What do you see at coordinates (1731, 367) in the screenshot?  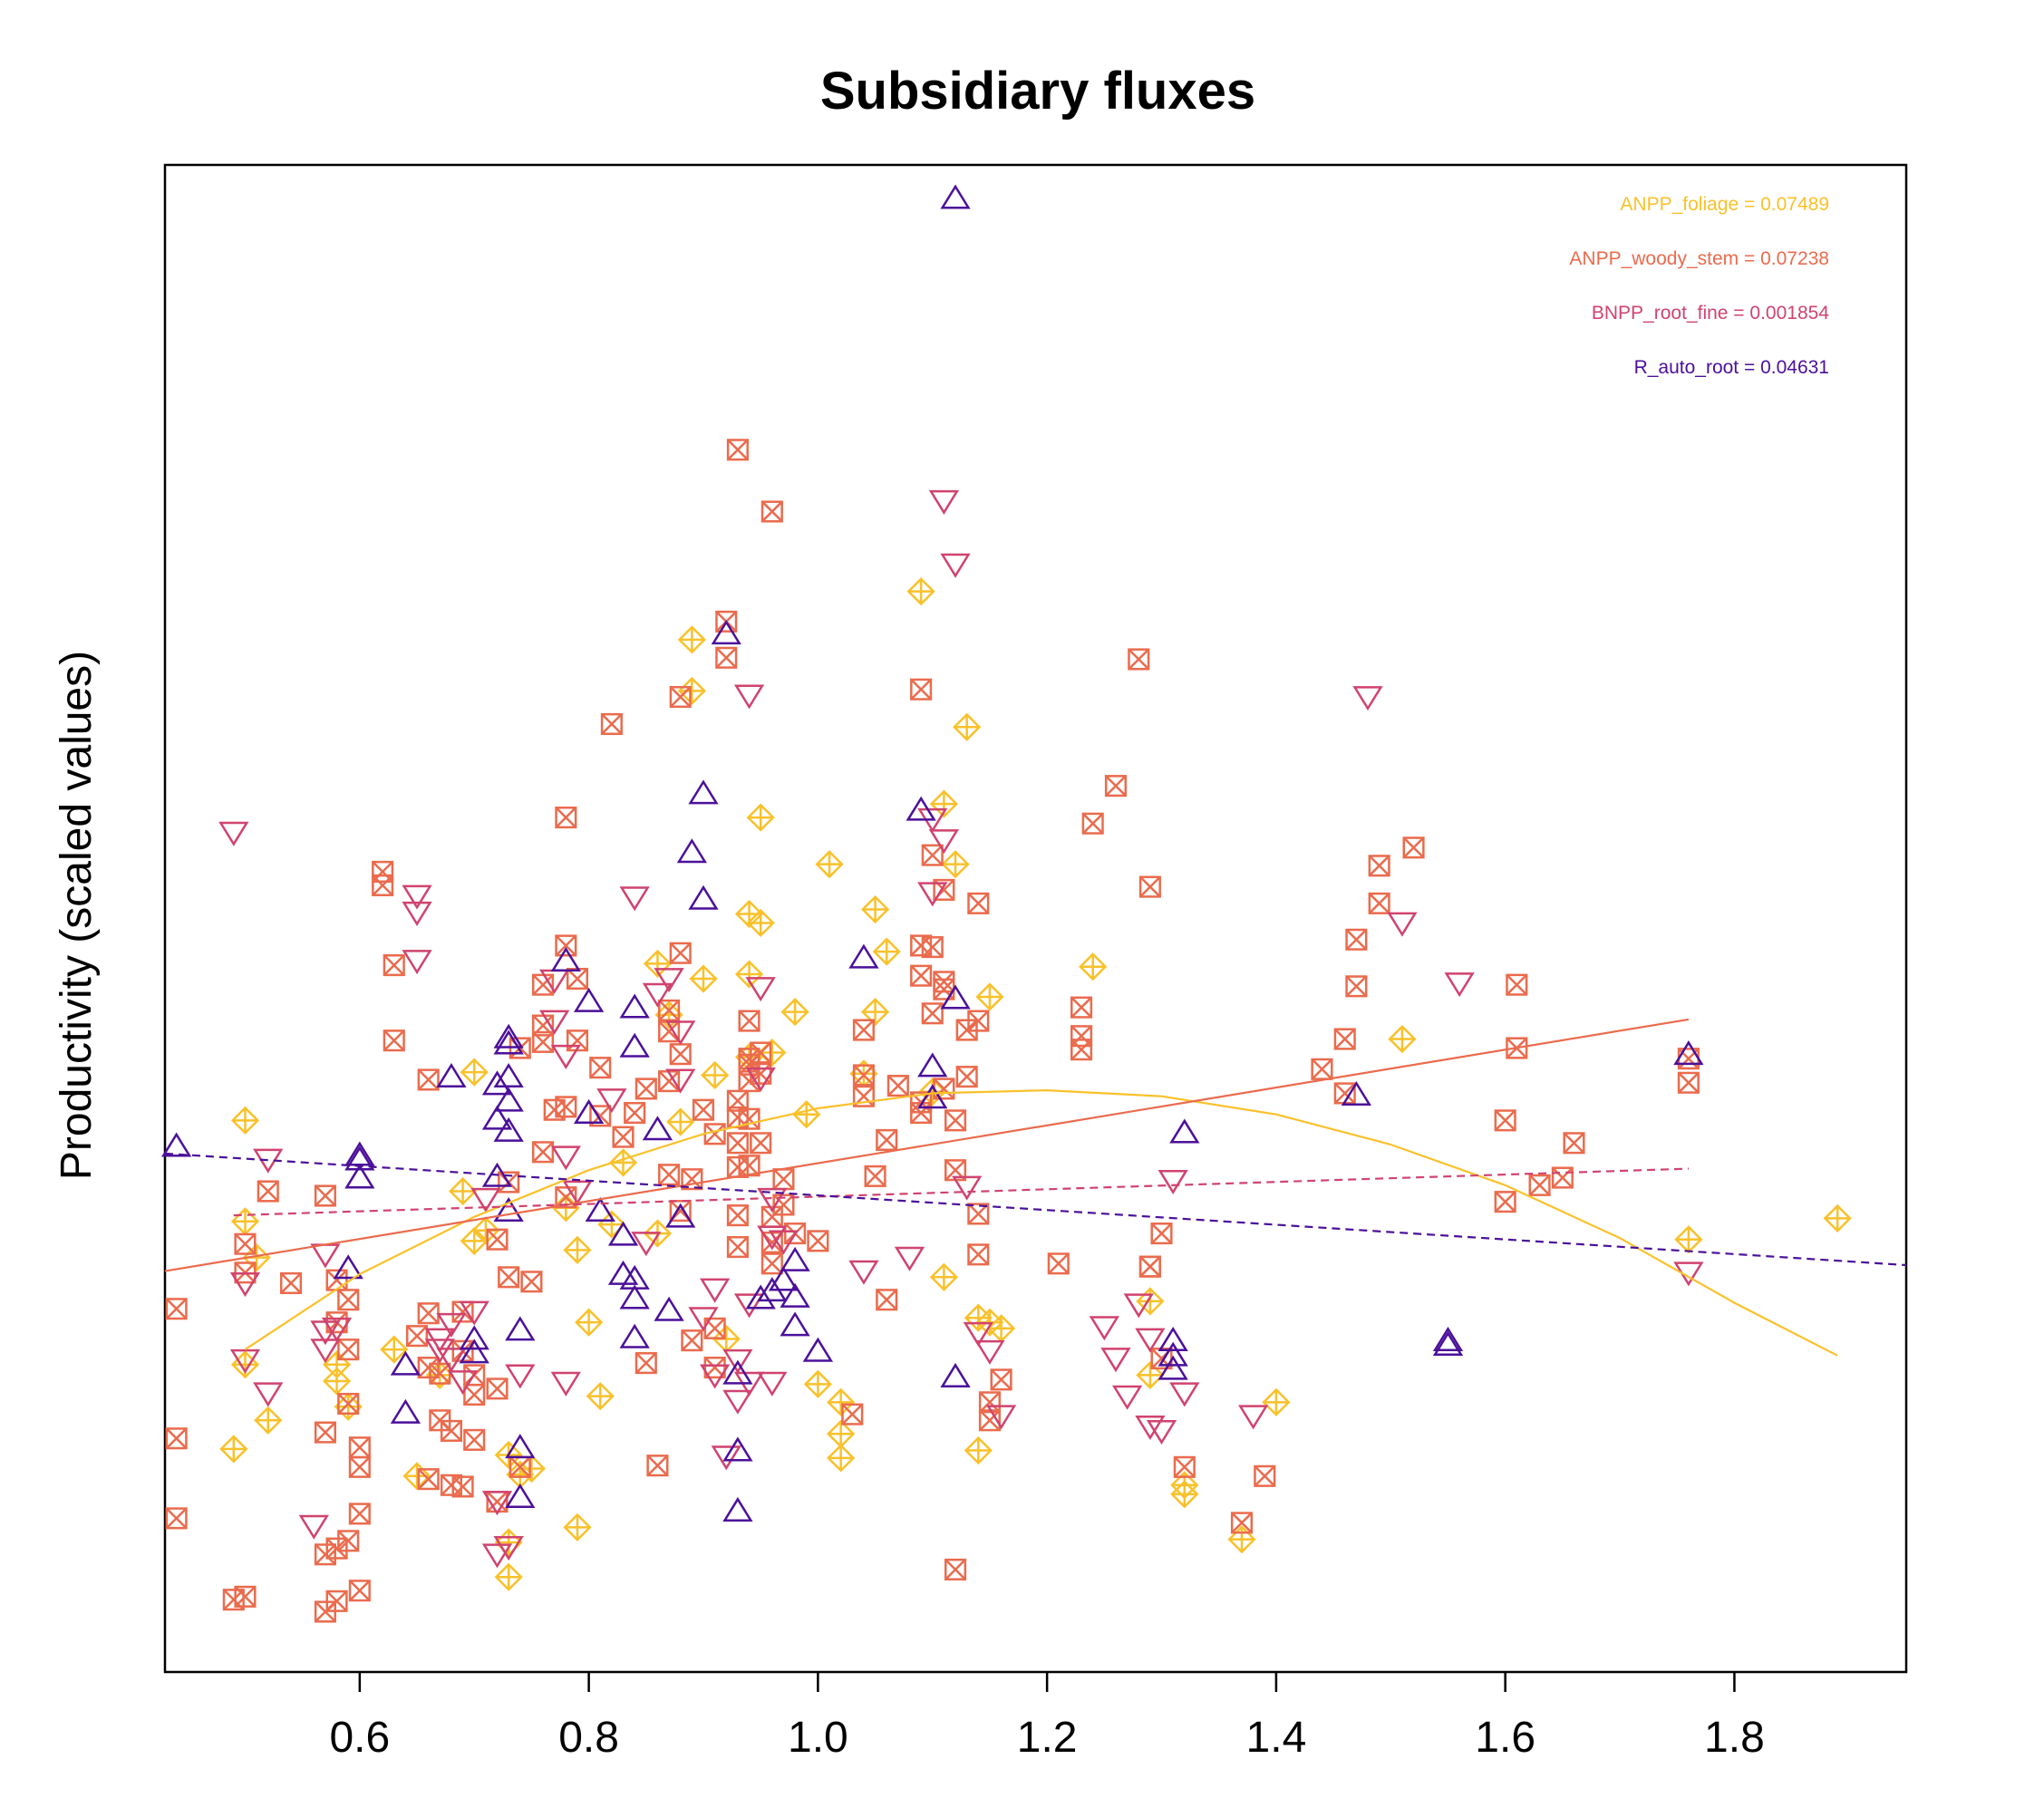 I see `legend-entry: R_auto_root = 0.04631` at bounding box center [1731, 367].